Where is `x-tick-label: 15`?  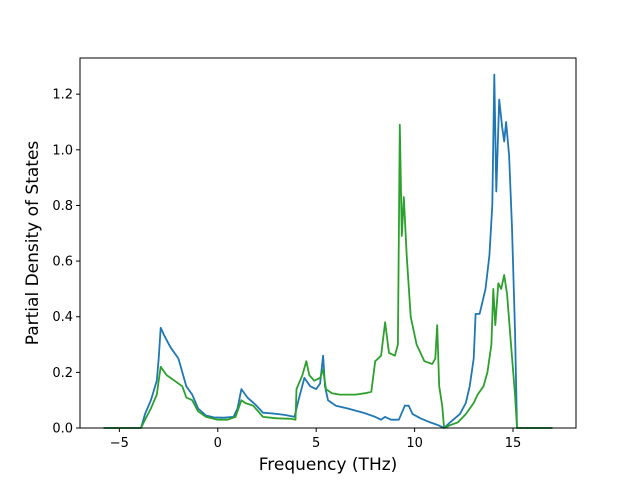
x-tick-label: 15 is located at coordinates (513, 443).